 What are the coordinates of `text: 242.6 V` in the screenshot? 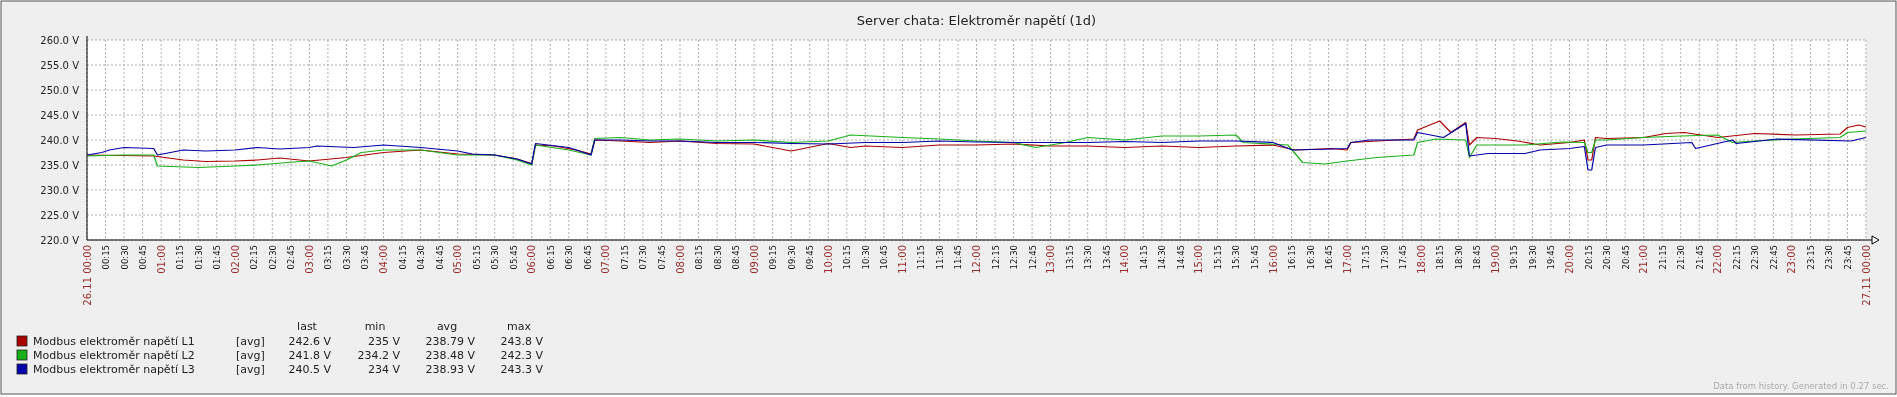 It's located at (310, 341).